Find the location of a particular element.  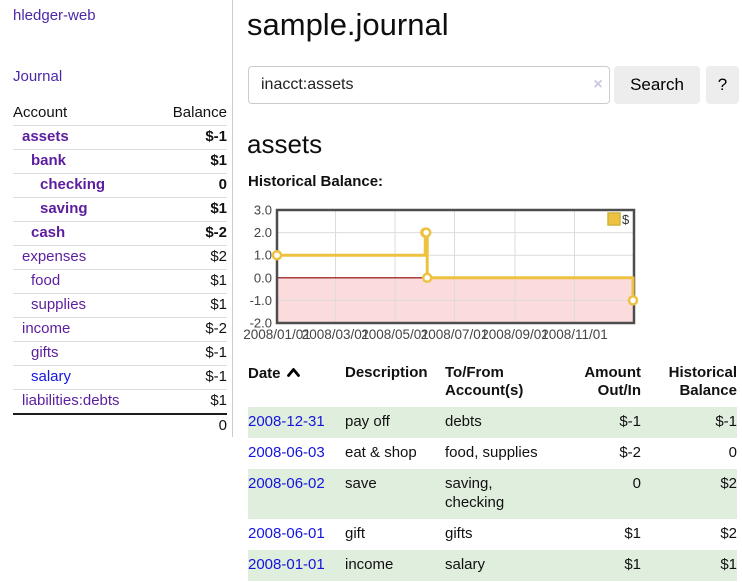

x-axis-tick-label: 2008/01/01 is located at coordinates (277, 334).